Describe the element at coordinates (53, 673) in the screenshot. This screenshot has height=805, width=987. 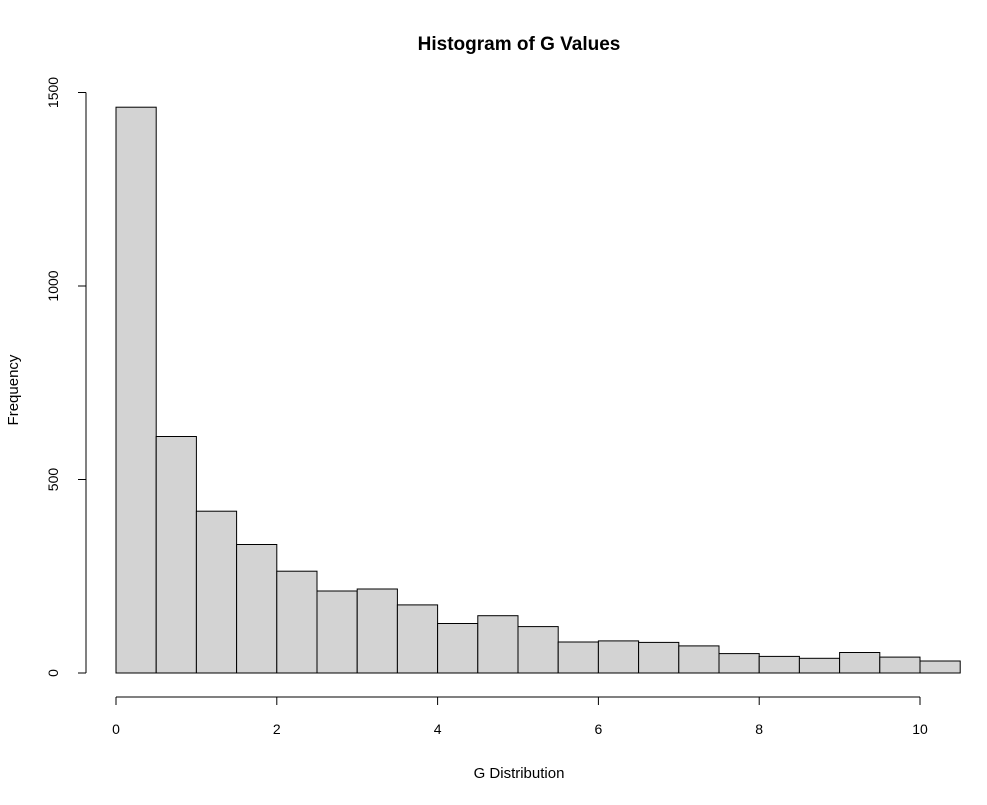
I see `y-tick-label: 0` at that location.